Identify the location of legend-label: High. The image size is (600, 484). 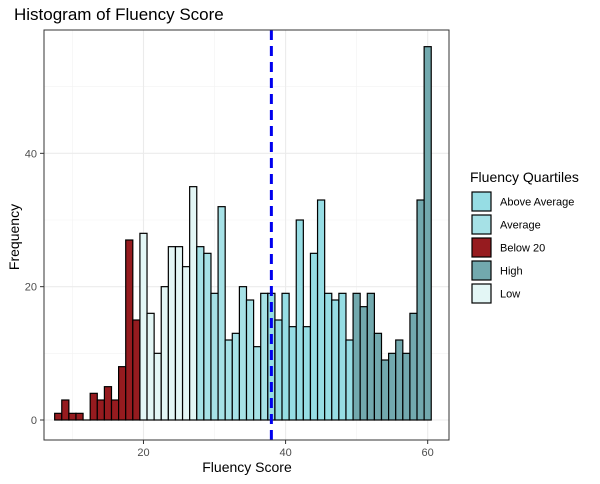
(511, 272).